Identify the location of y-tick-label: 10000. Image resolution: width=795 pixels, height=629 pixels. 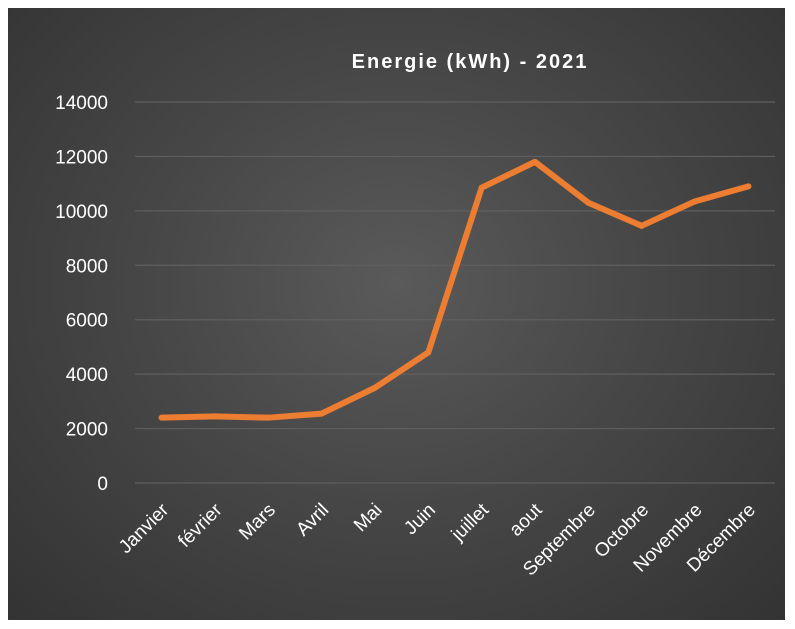
(81, 212).